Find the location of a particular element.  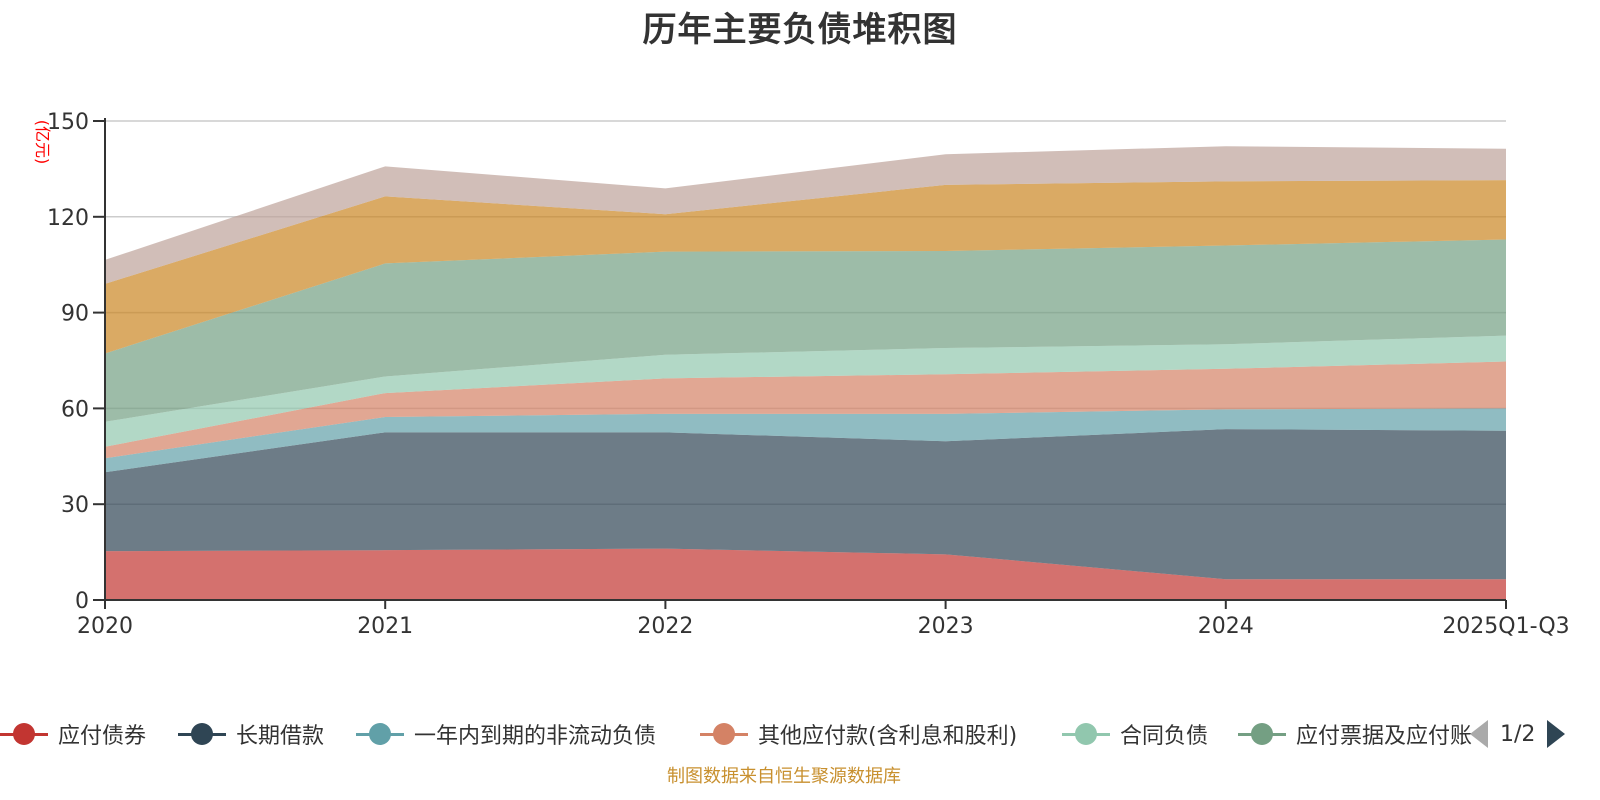

y-tick-label: 90 is located at coordinates (75, 314).